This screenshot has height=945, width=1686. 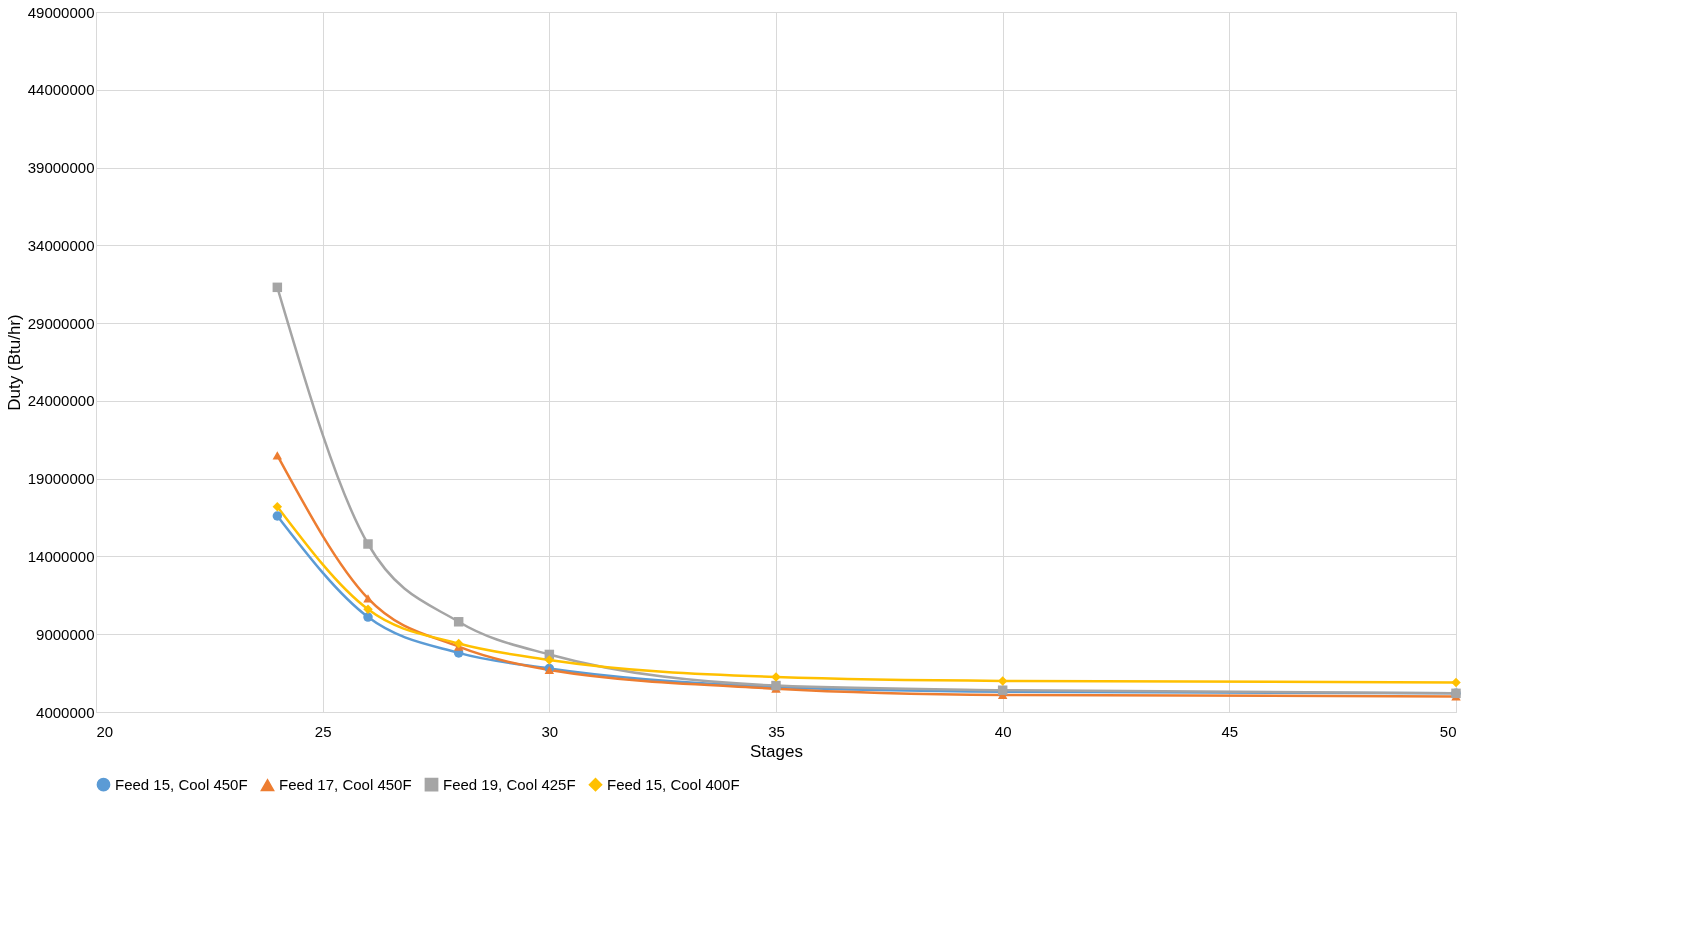 What do you see at coordinates (323, 731) in the screenshot?
I see `x-tick-label: 25` at bounding box center [323, 731].